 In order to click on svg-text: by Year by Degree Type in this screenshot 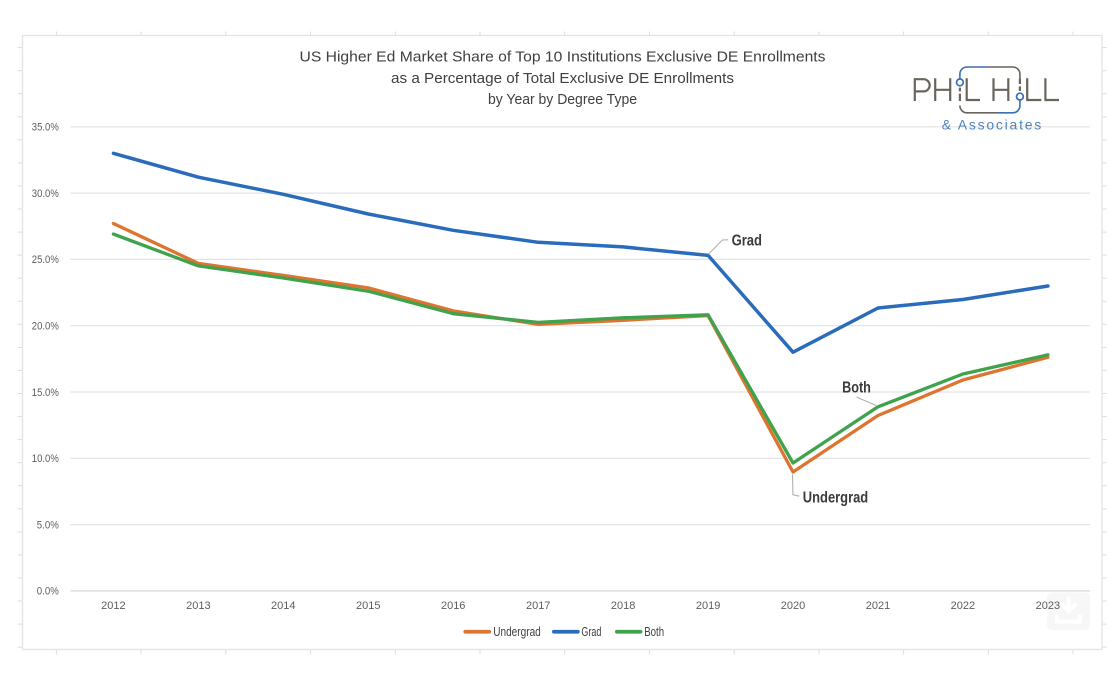, I will do `click(562, 99)`.